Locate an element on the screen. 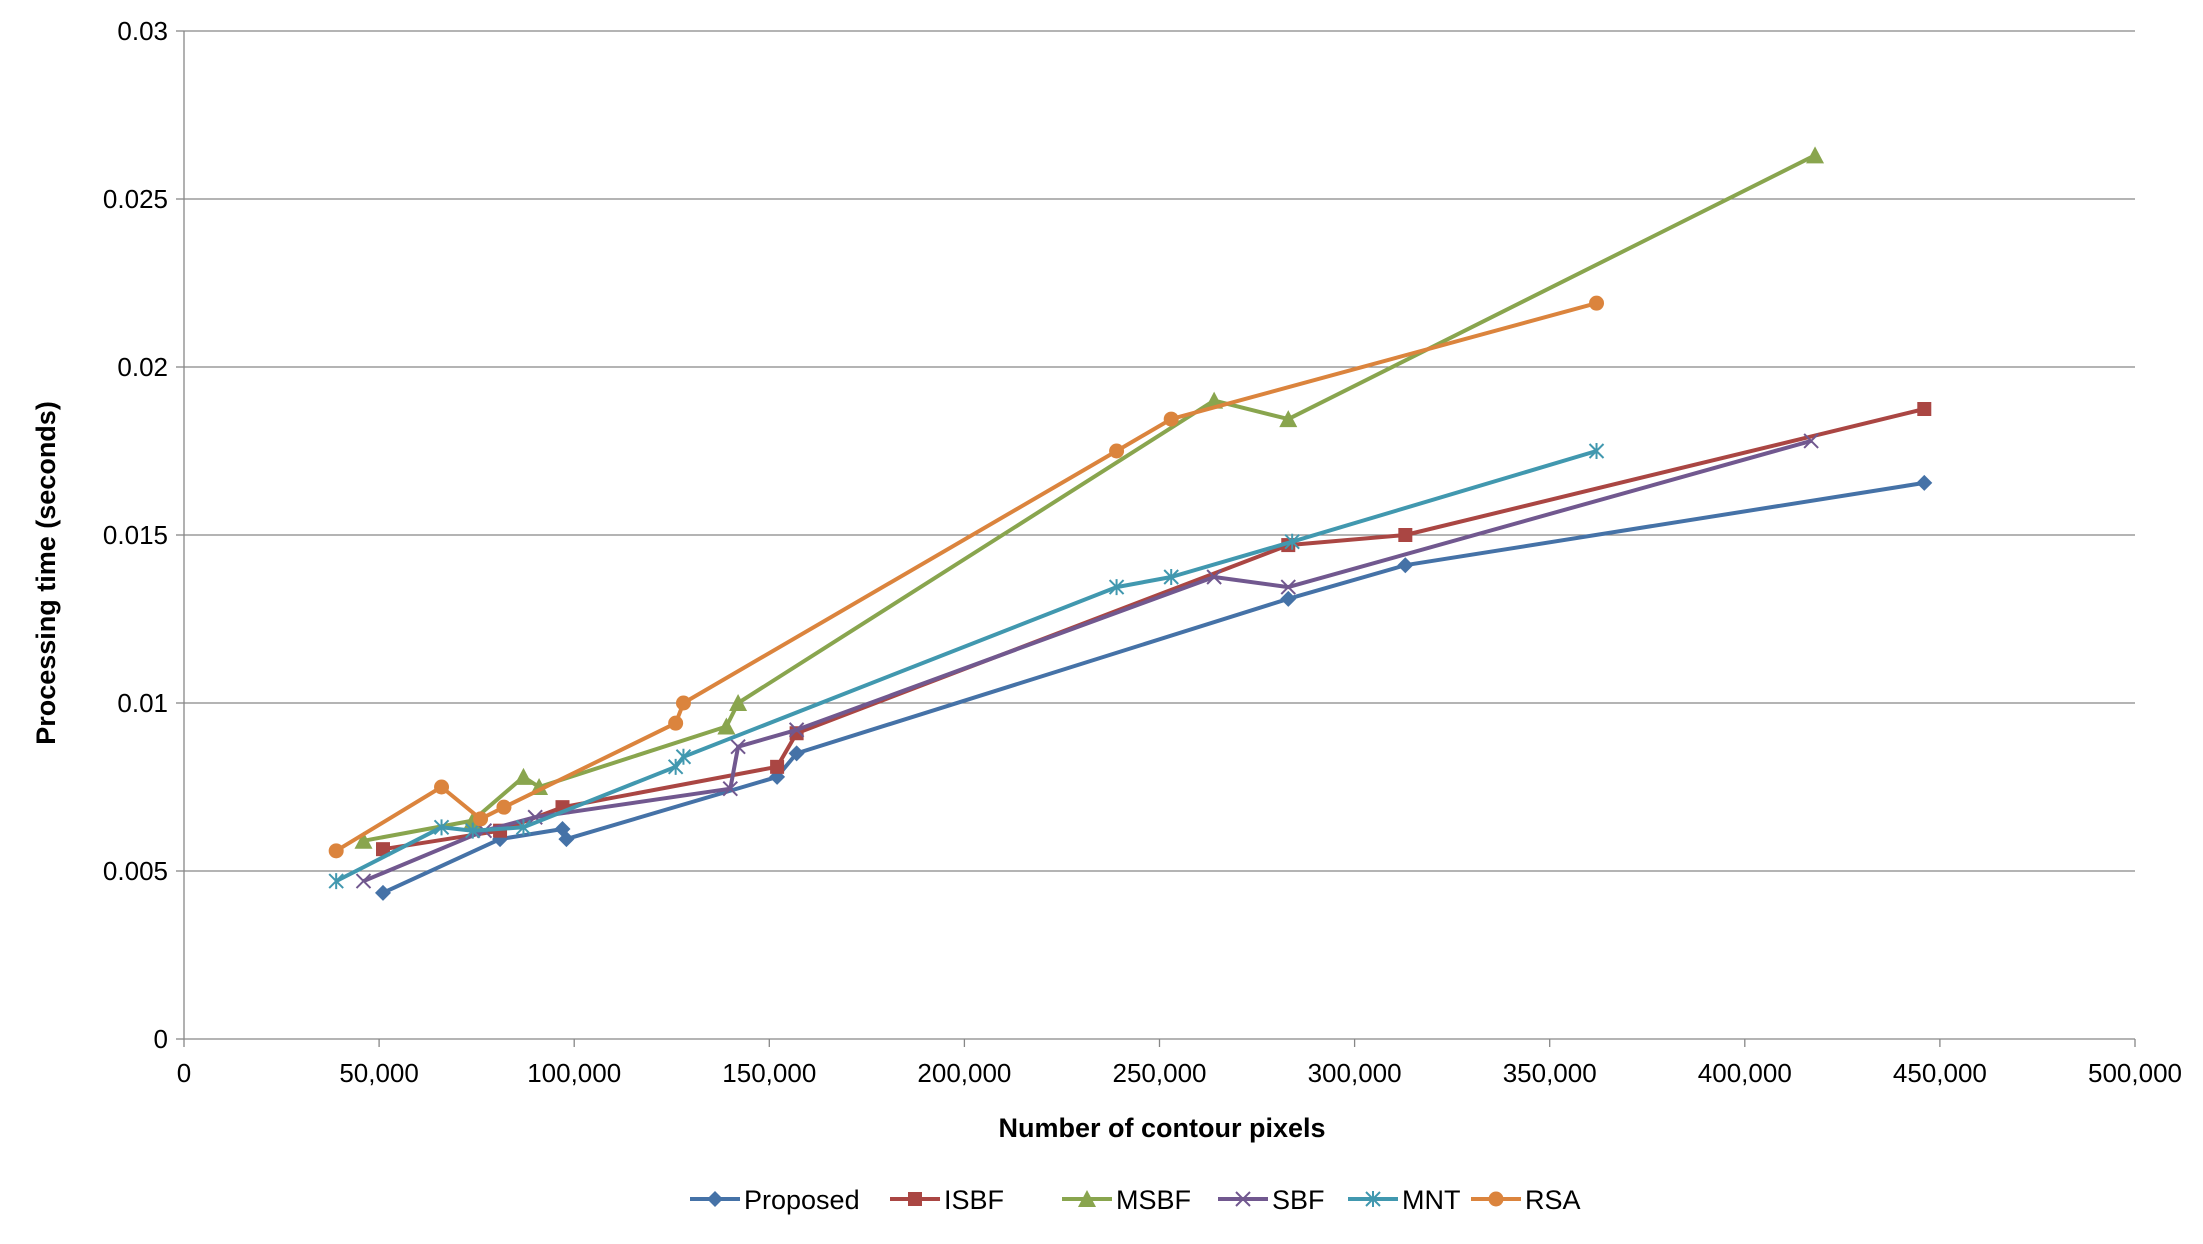  x-tick-label: 250,000 is located at coordinates (1160, 1073).